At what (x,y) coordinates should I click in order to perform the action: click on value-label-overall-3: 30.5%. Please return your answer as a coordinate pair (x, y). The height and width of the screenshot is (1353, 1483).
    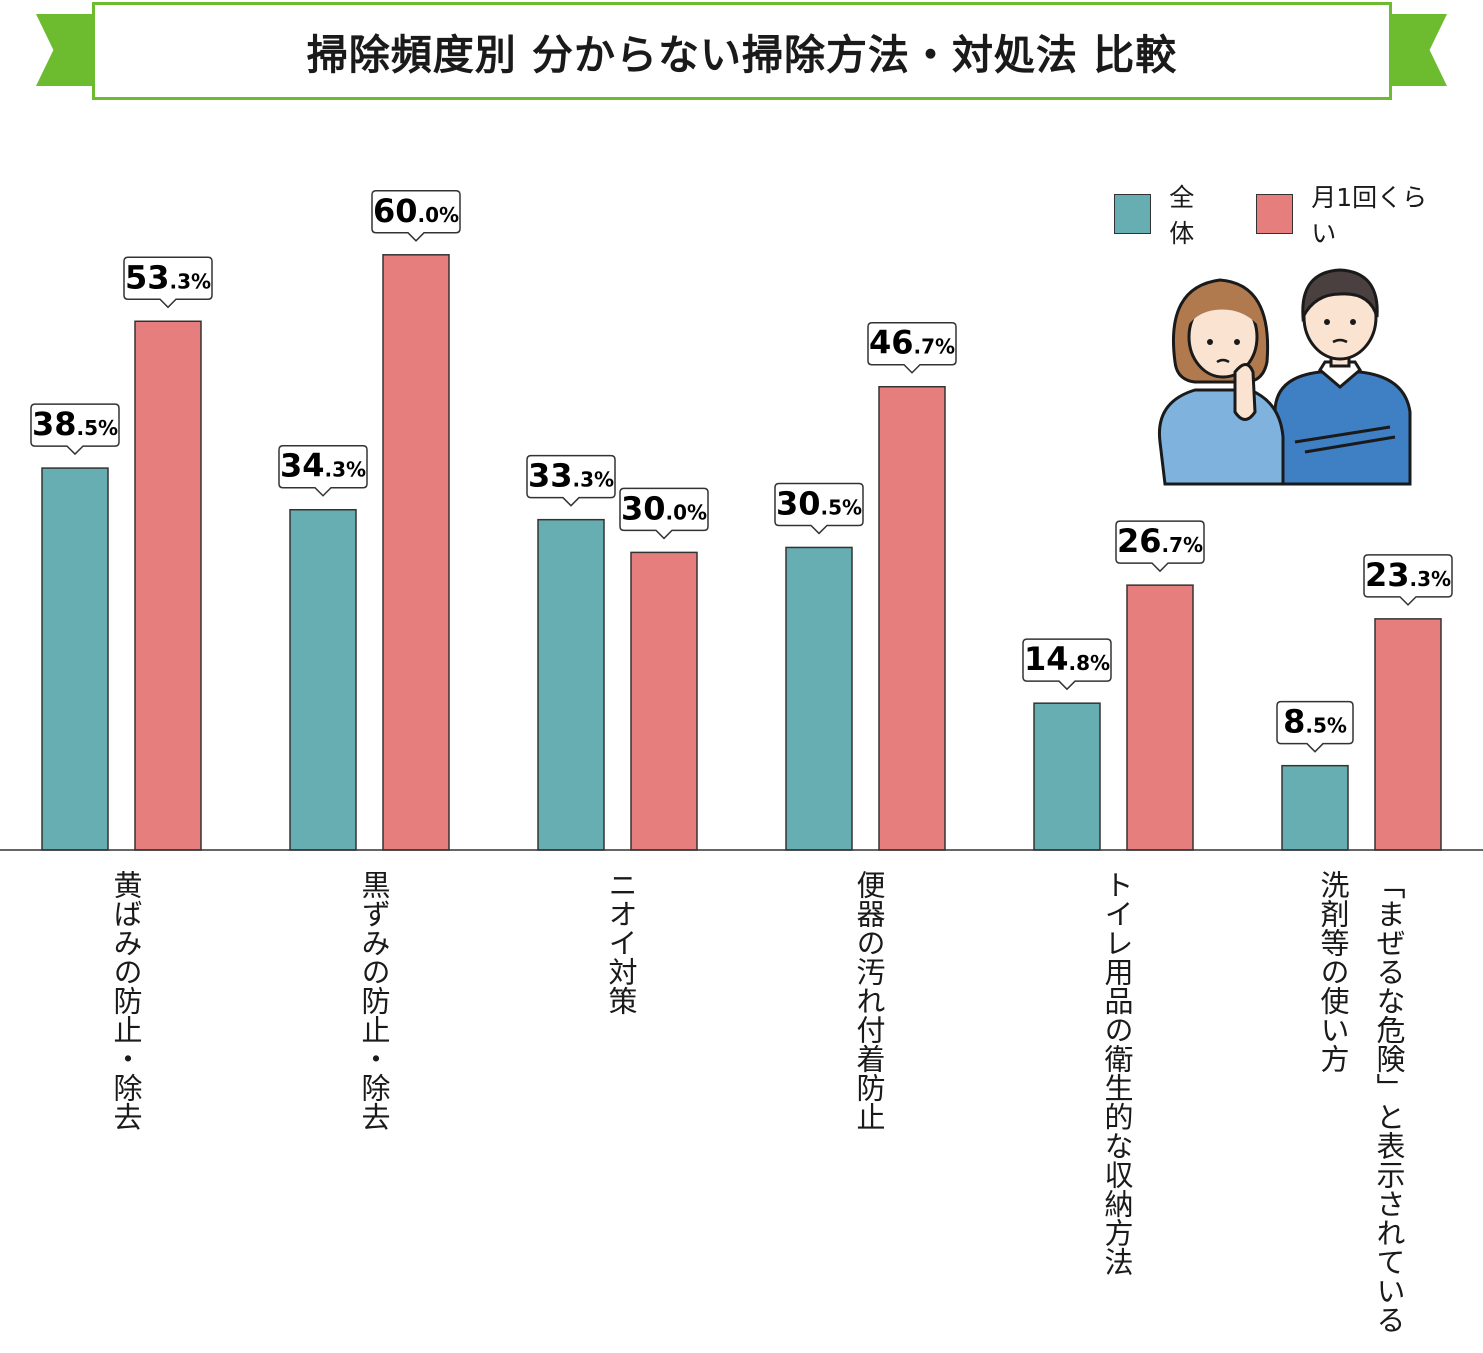
    Looking at the image, I should click on (819, 503).